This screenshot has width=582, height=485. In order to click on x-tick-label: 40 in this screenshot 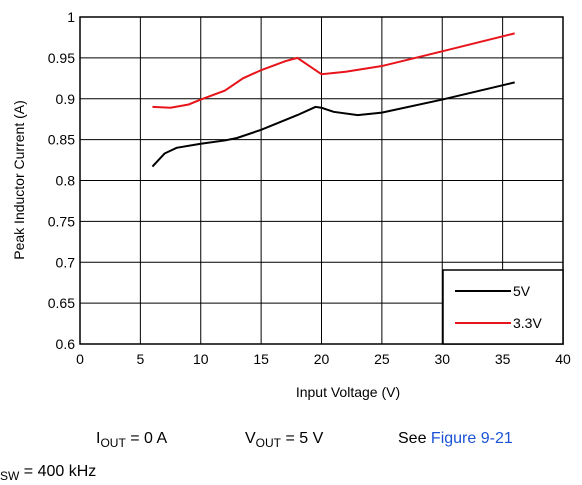, I will do `click(563, 359)`.